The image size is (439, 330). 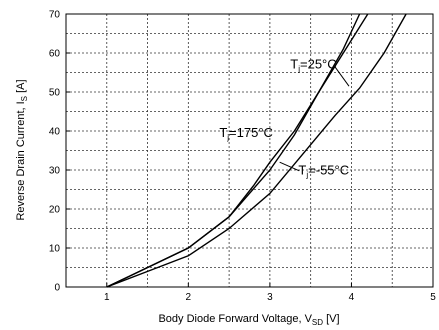 I want to click on x-tick-label: 4, so click(x=352, y=297).